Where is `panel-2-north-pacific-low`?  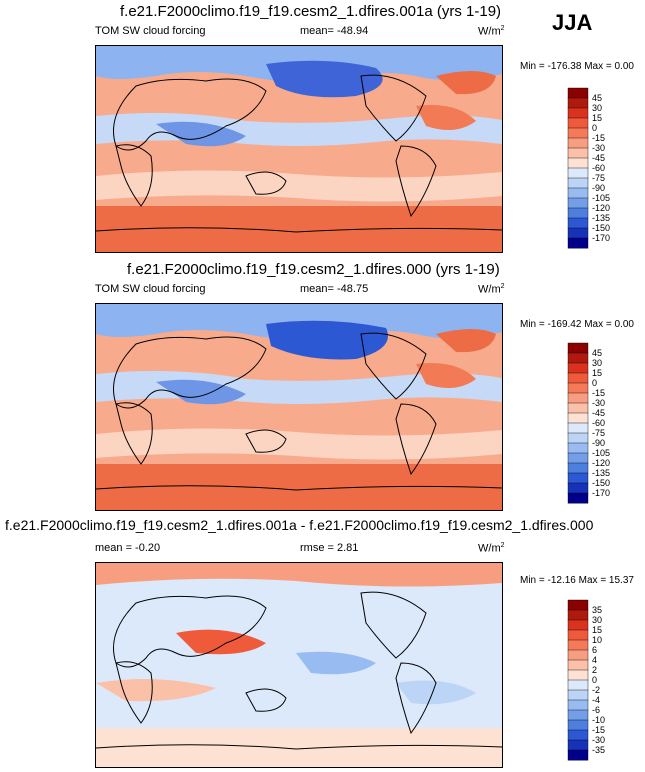
panel-2-north-pacific-low is located at coordinates (327, 340).